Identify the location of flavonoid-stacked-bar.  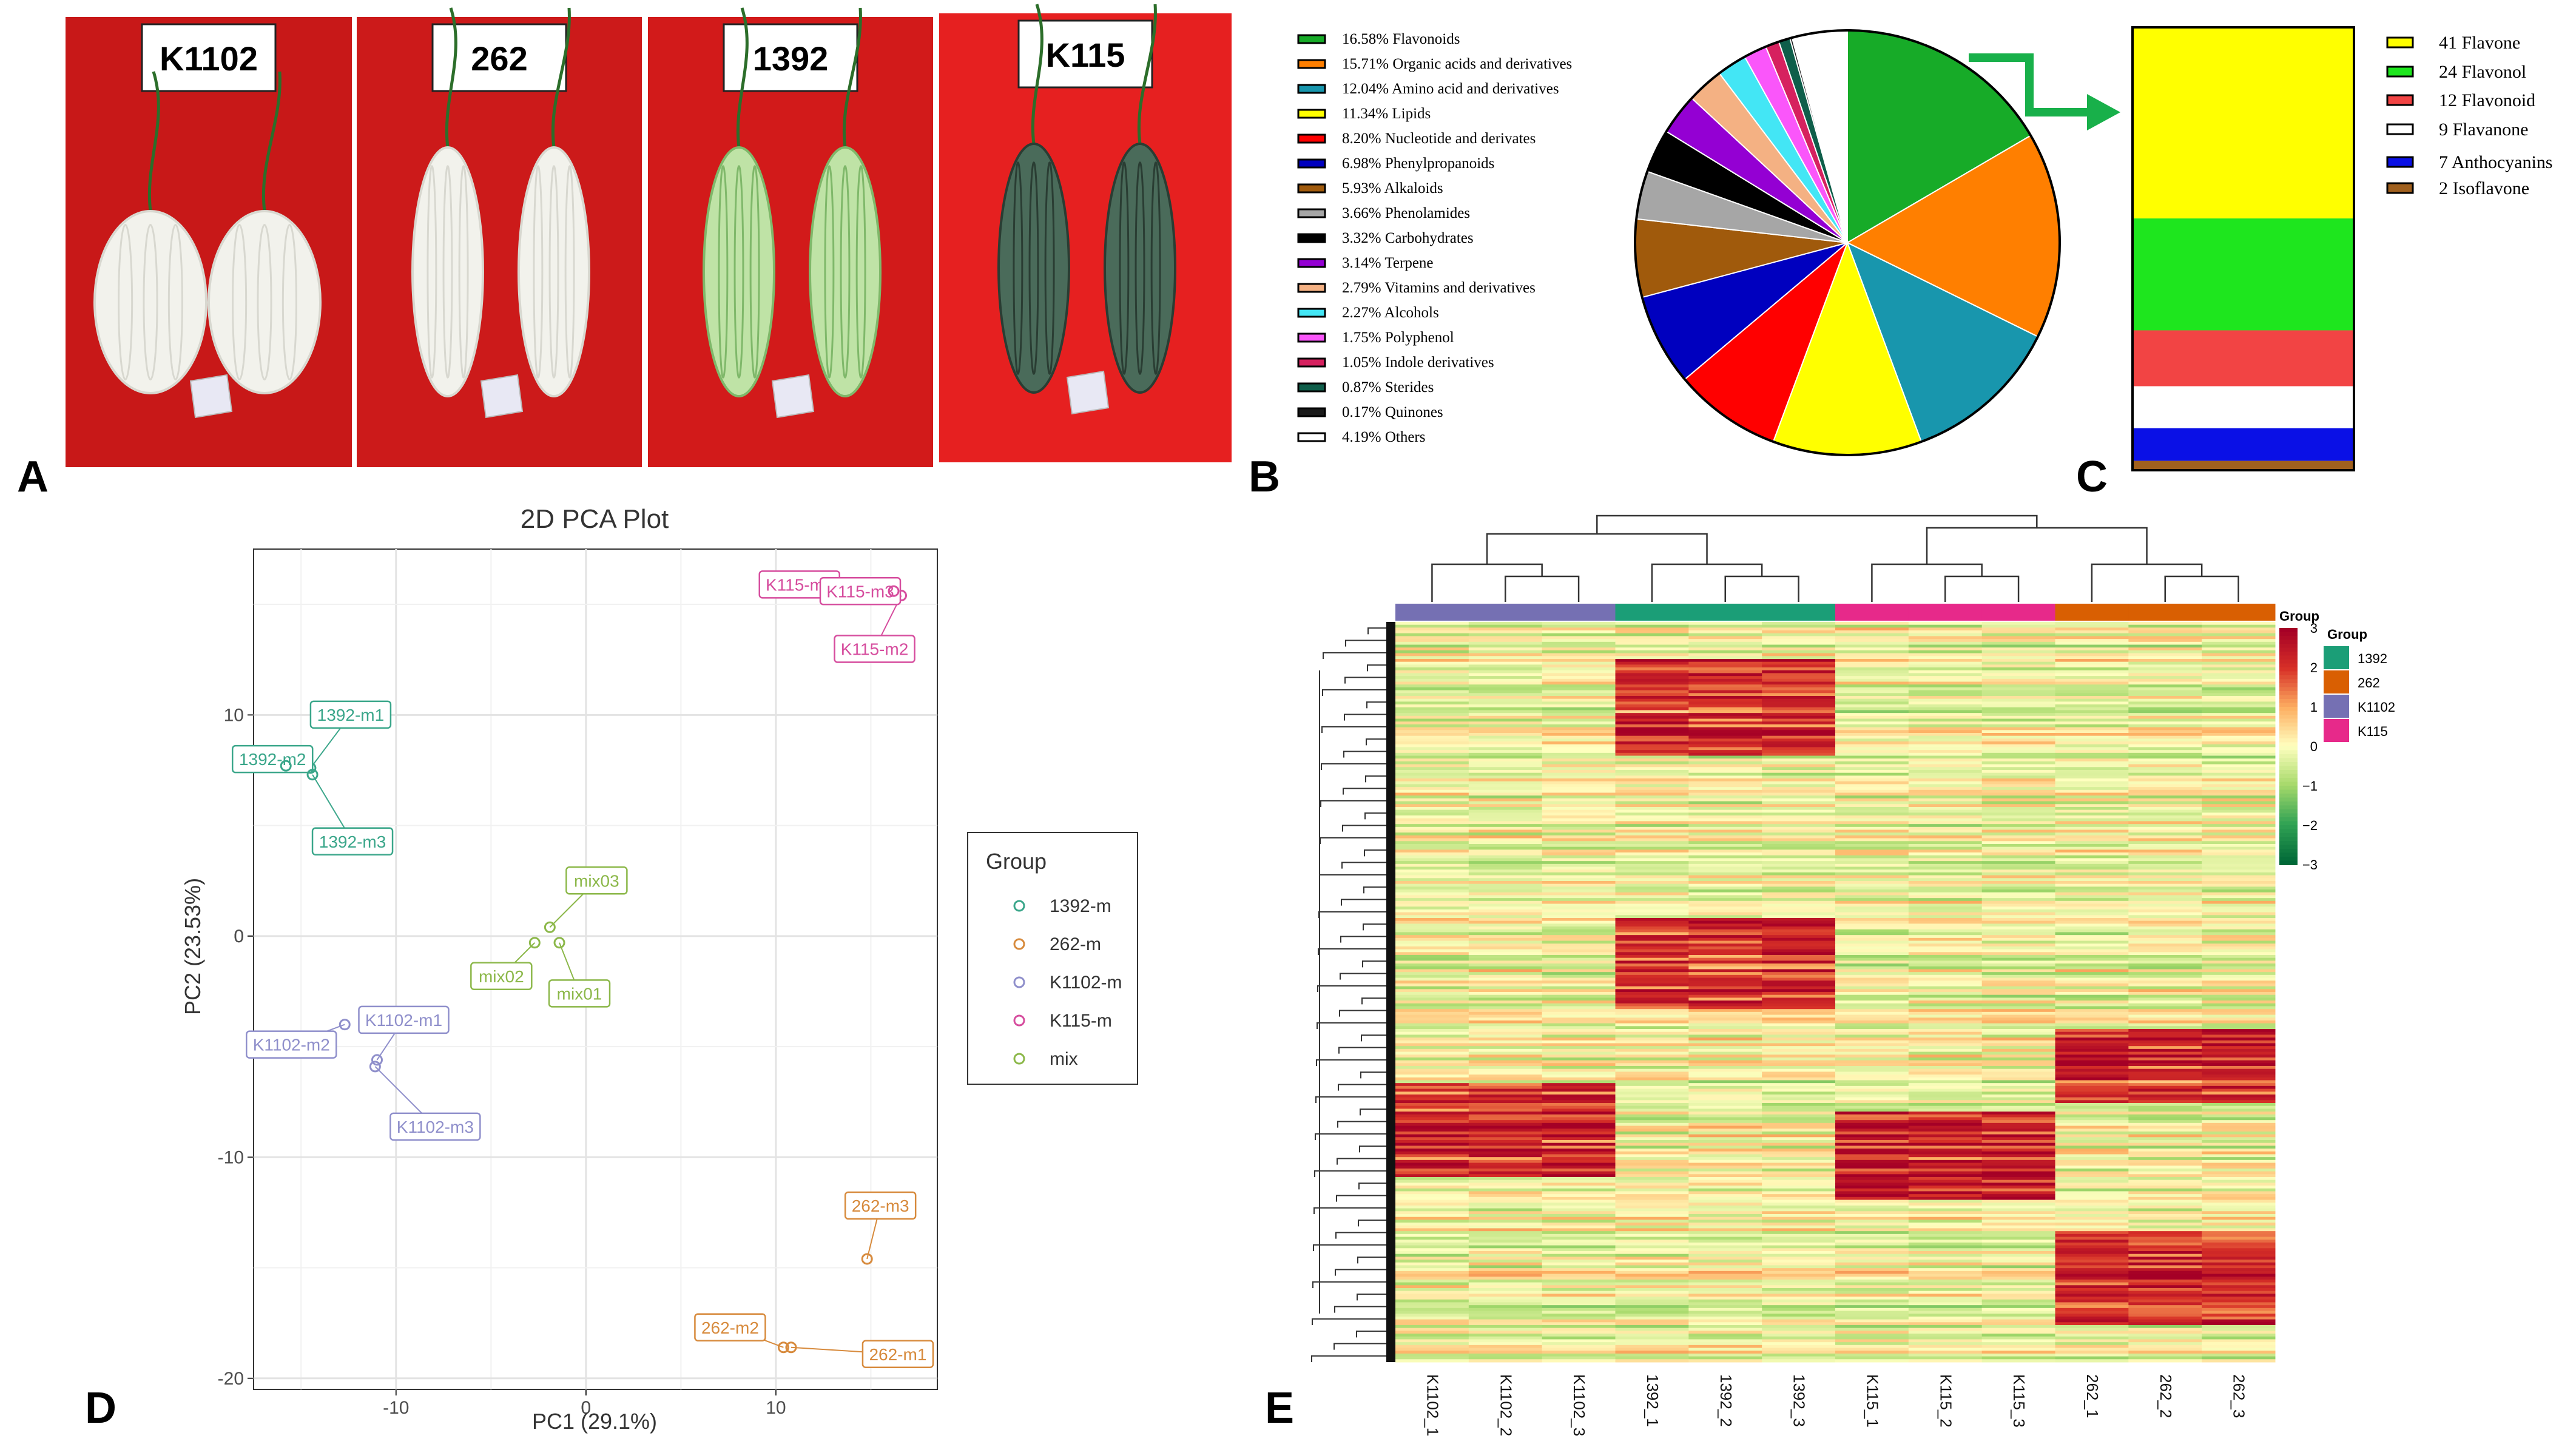
(2243, 248).